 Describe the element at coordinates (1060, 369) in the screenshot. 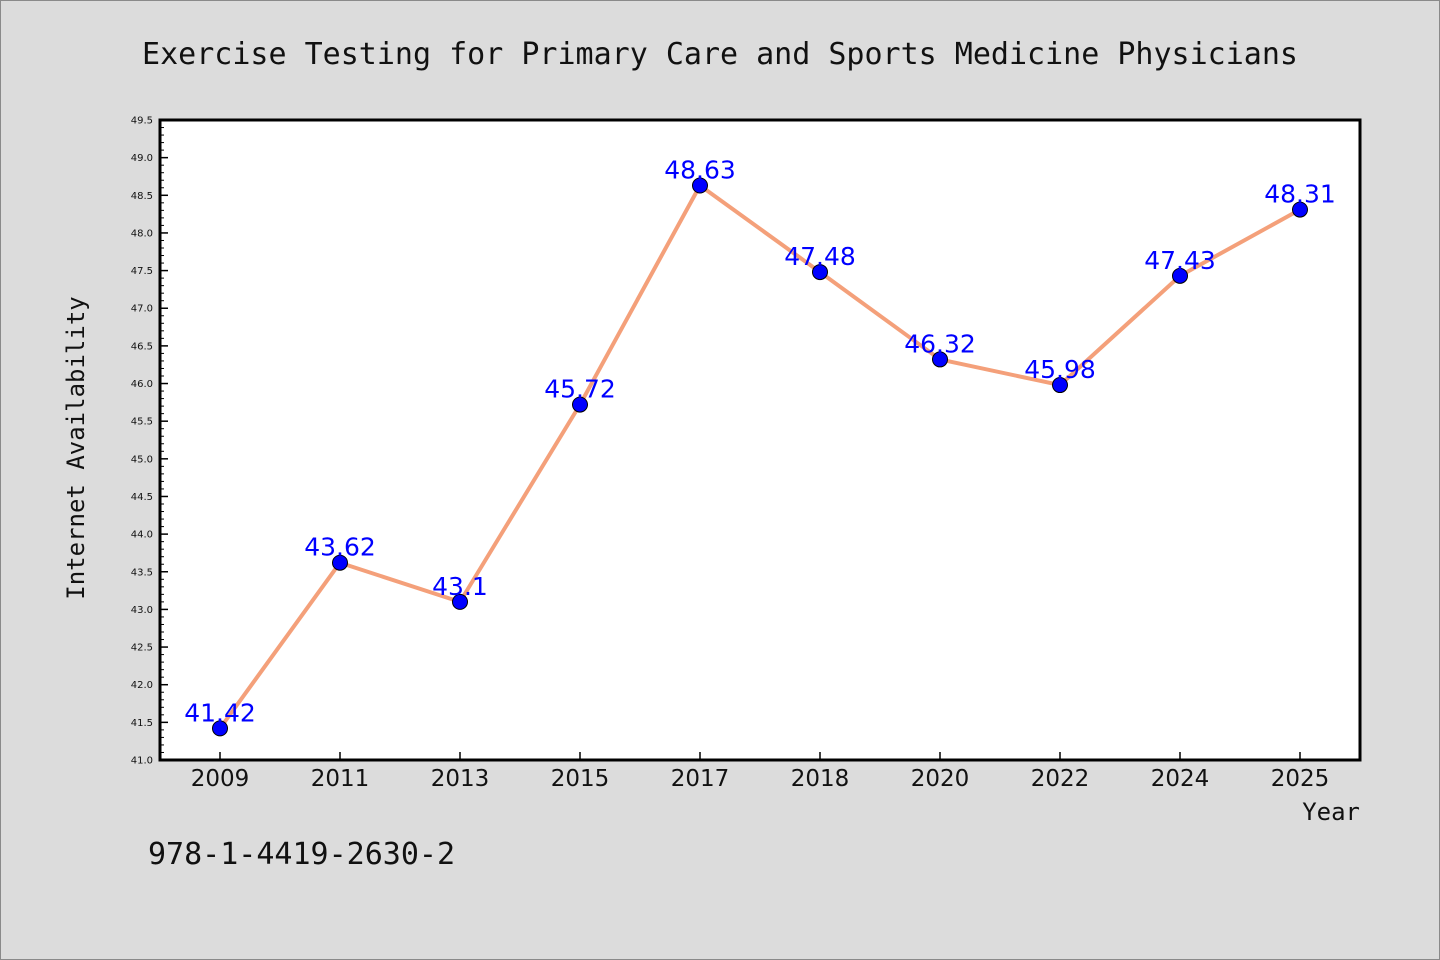

I see `data-label: 45.98` at that location.